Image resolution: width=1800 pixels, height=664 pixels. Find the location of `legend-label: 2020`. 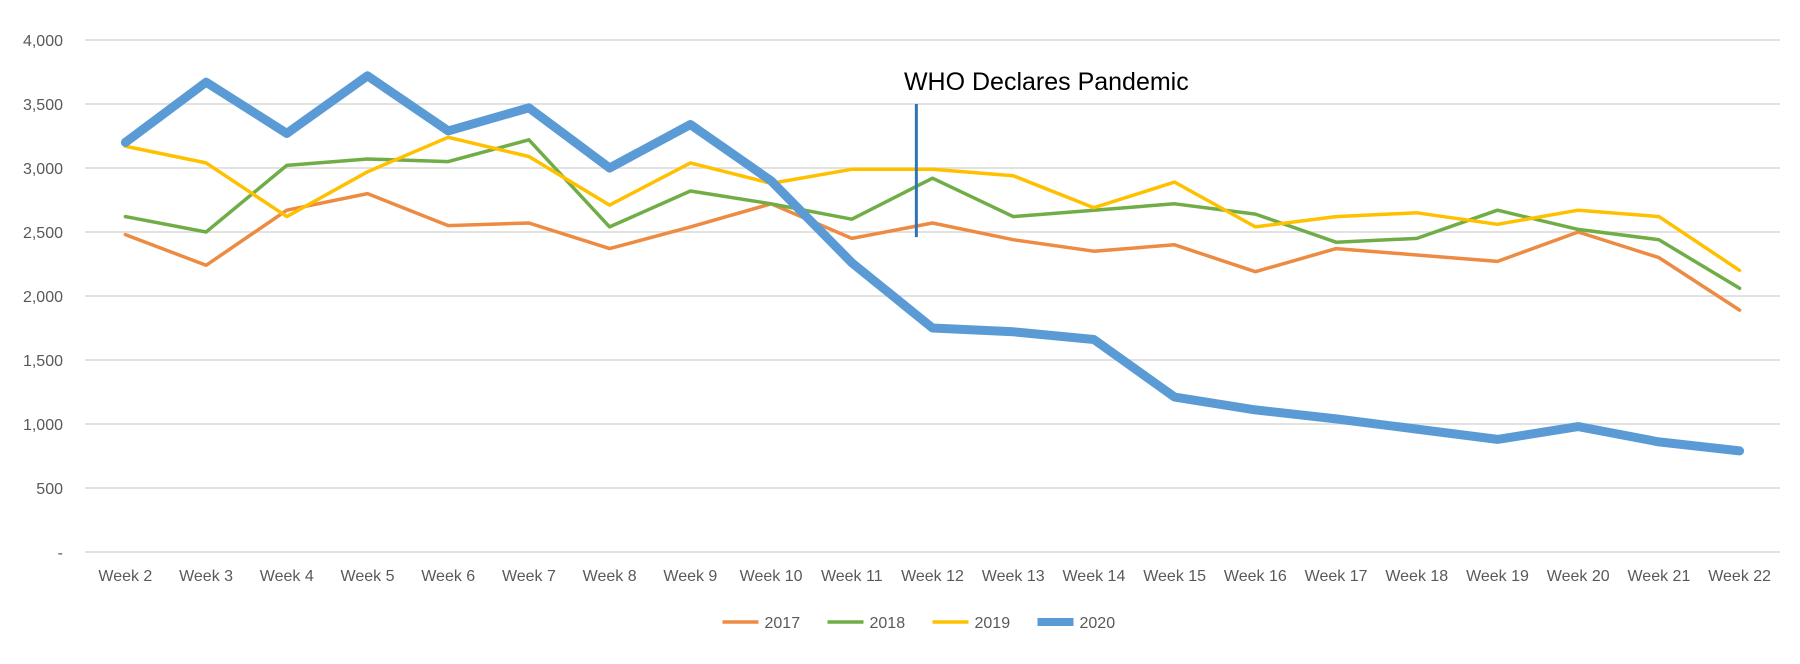

legend-label: 2020 is located at coordinates (1098, 623).